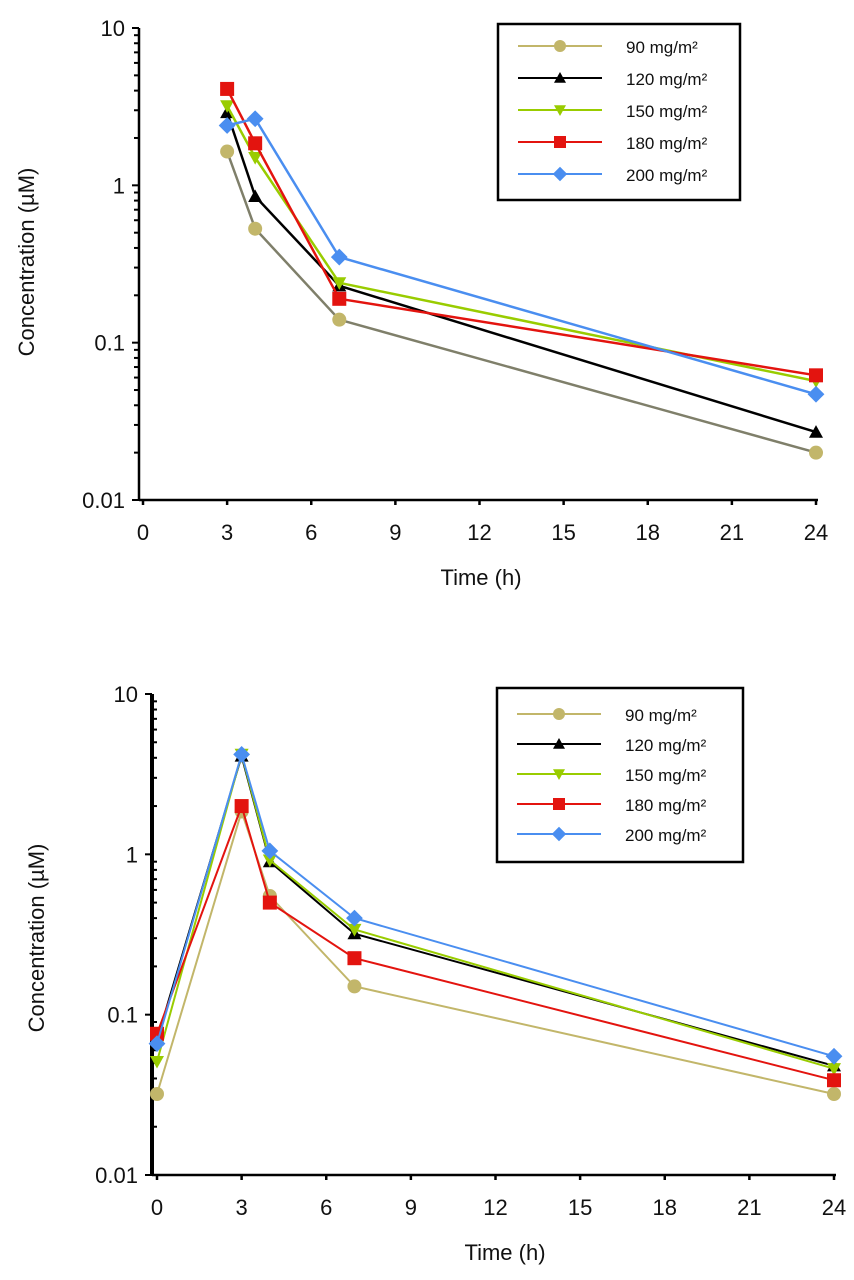 The image size is (854, 1280). I want to click on legend-box, so click(619, 112).